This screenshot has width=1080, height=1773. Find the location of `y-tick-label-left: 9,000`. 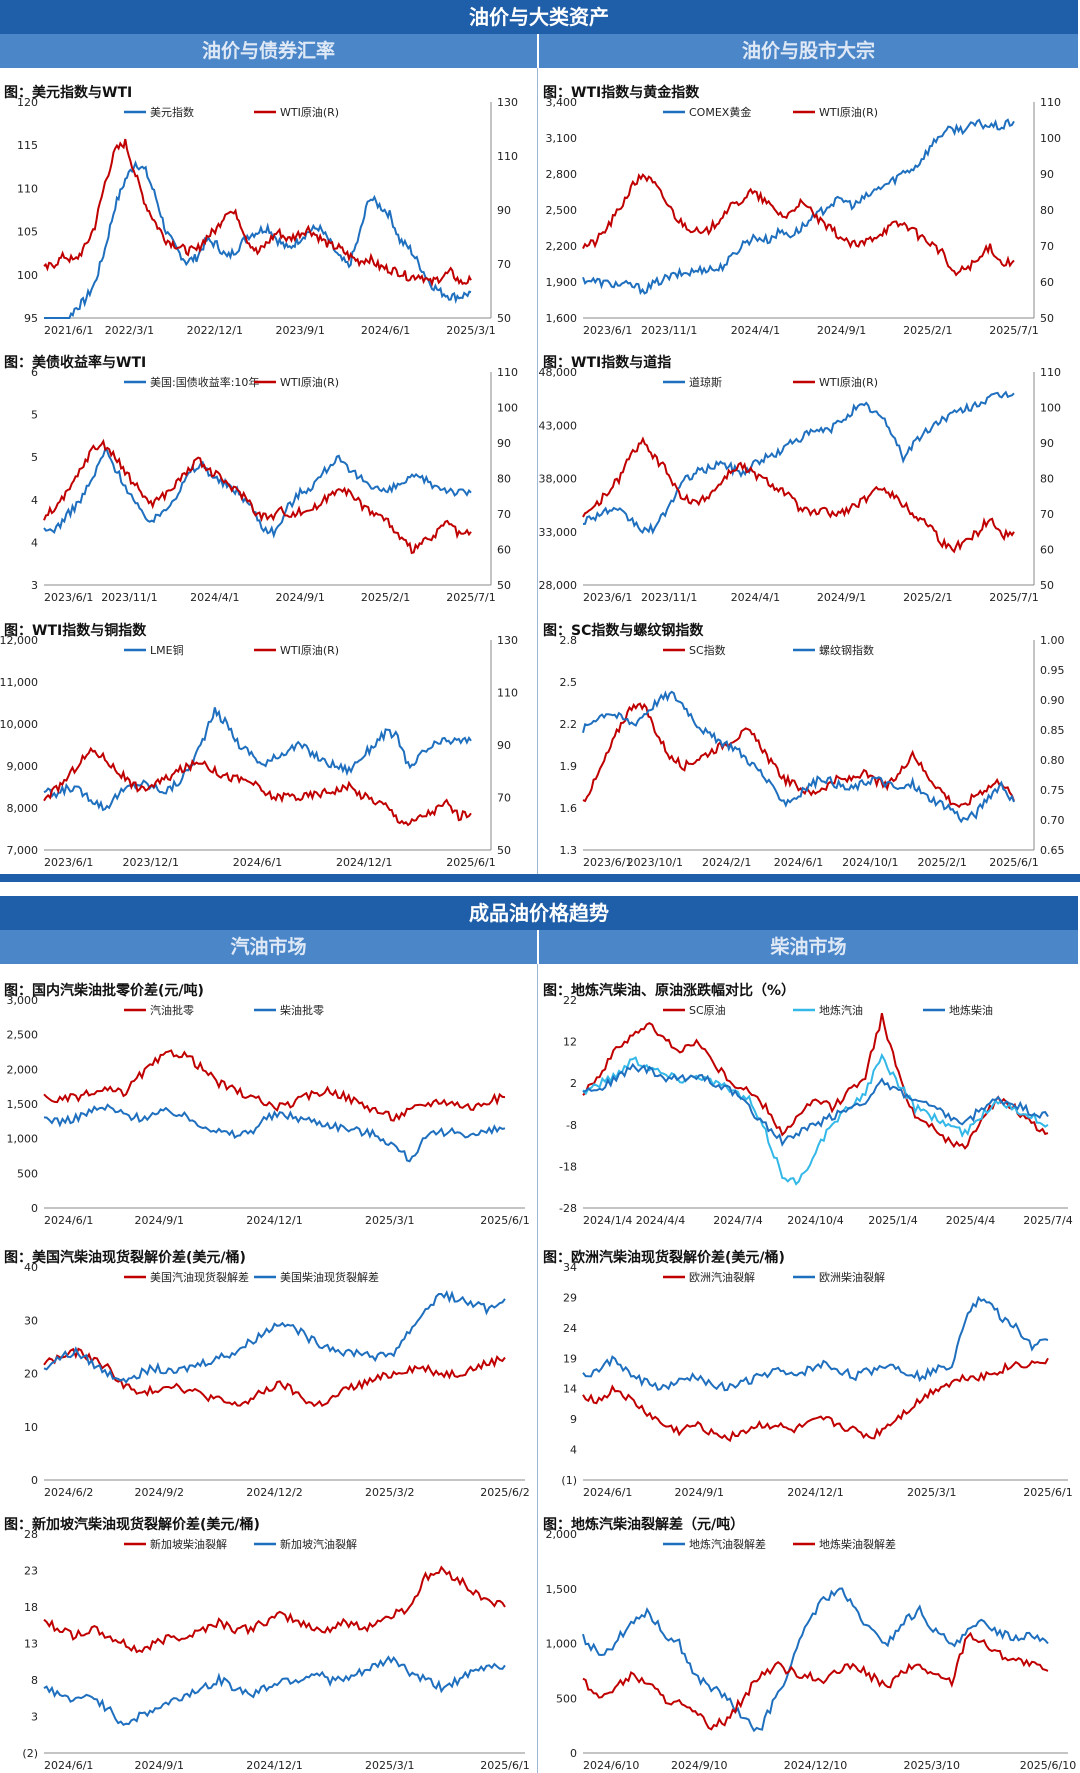

y-tick-label-left: 9,000 is located at coordinates (23, 766).